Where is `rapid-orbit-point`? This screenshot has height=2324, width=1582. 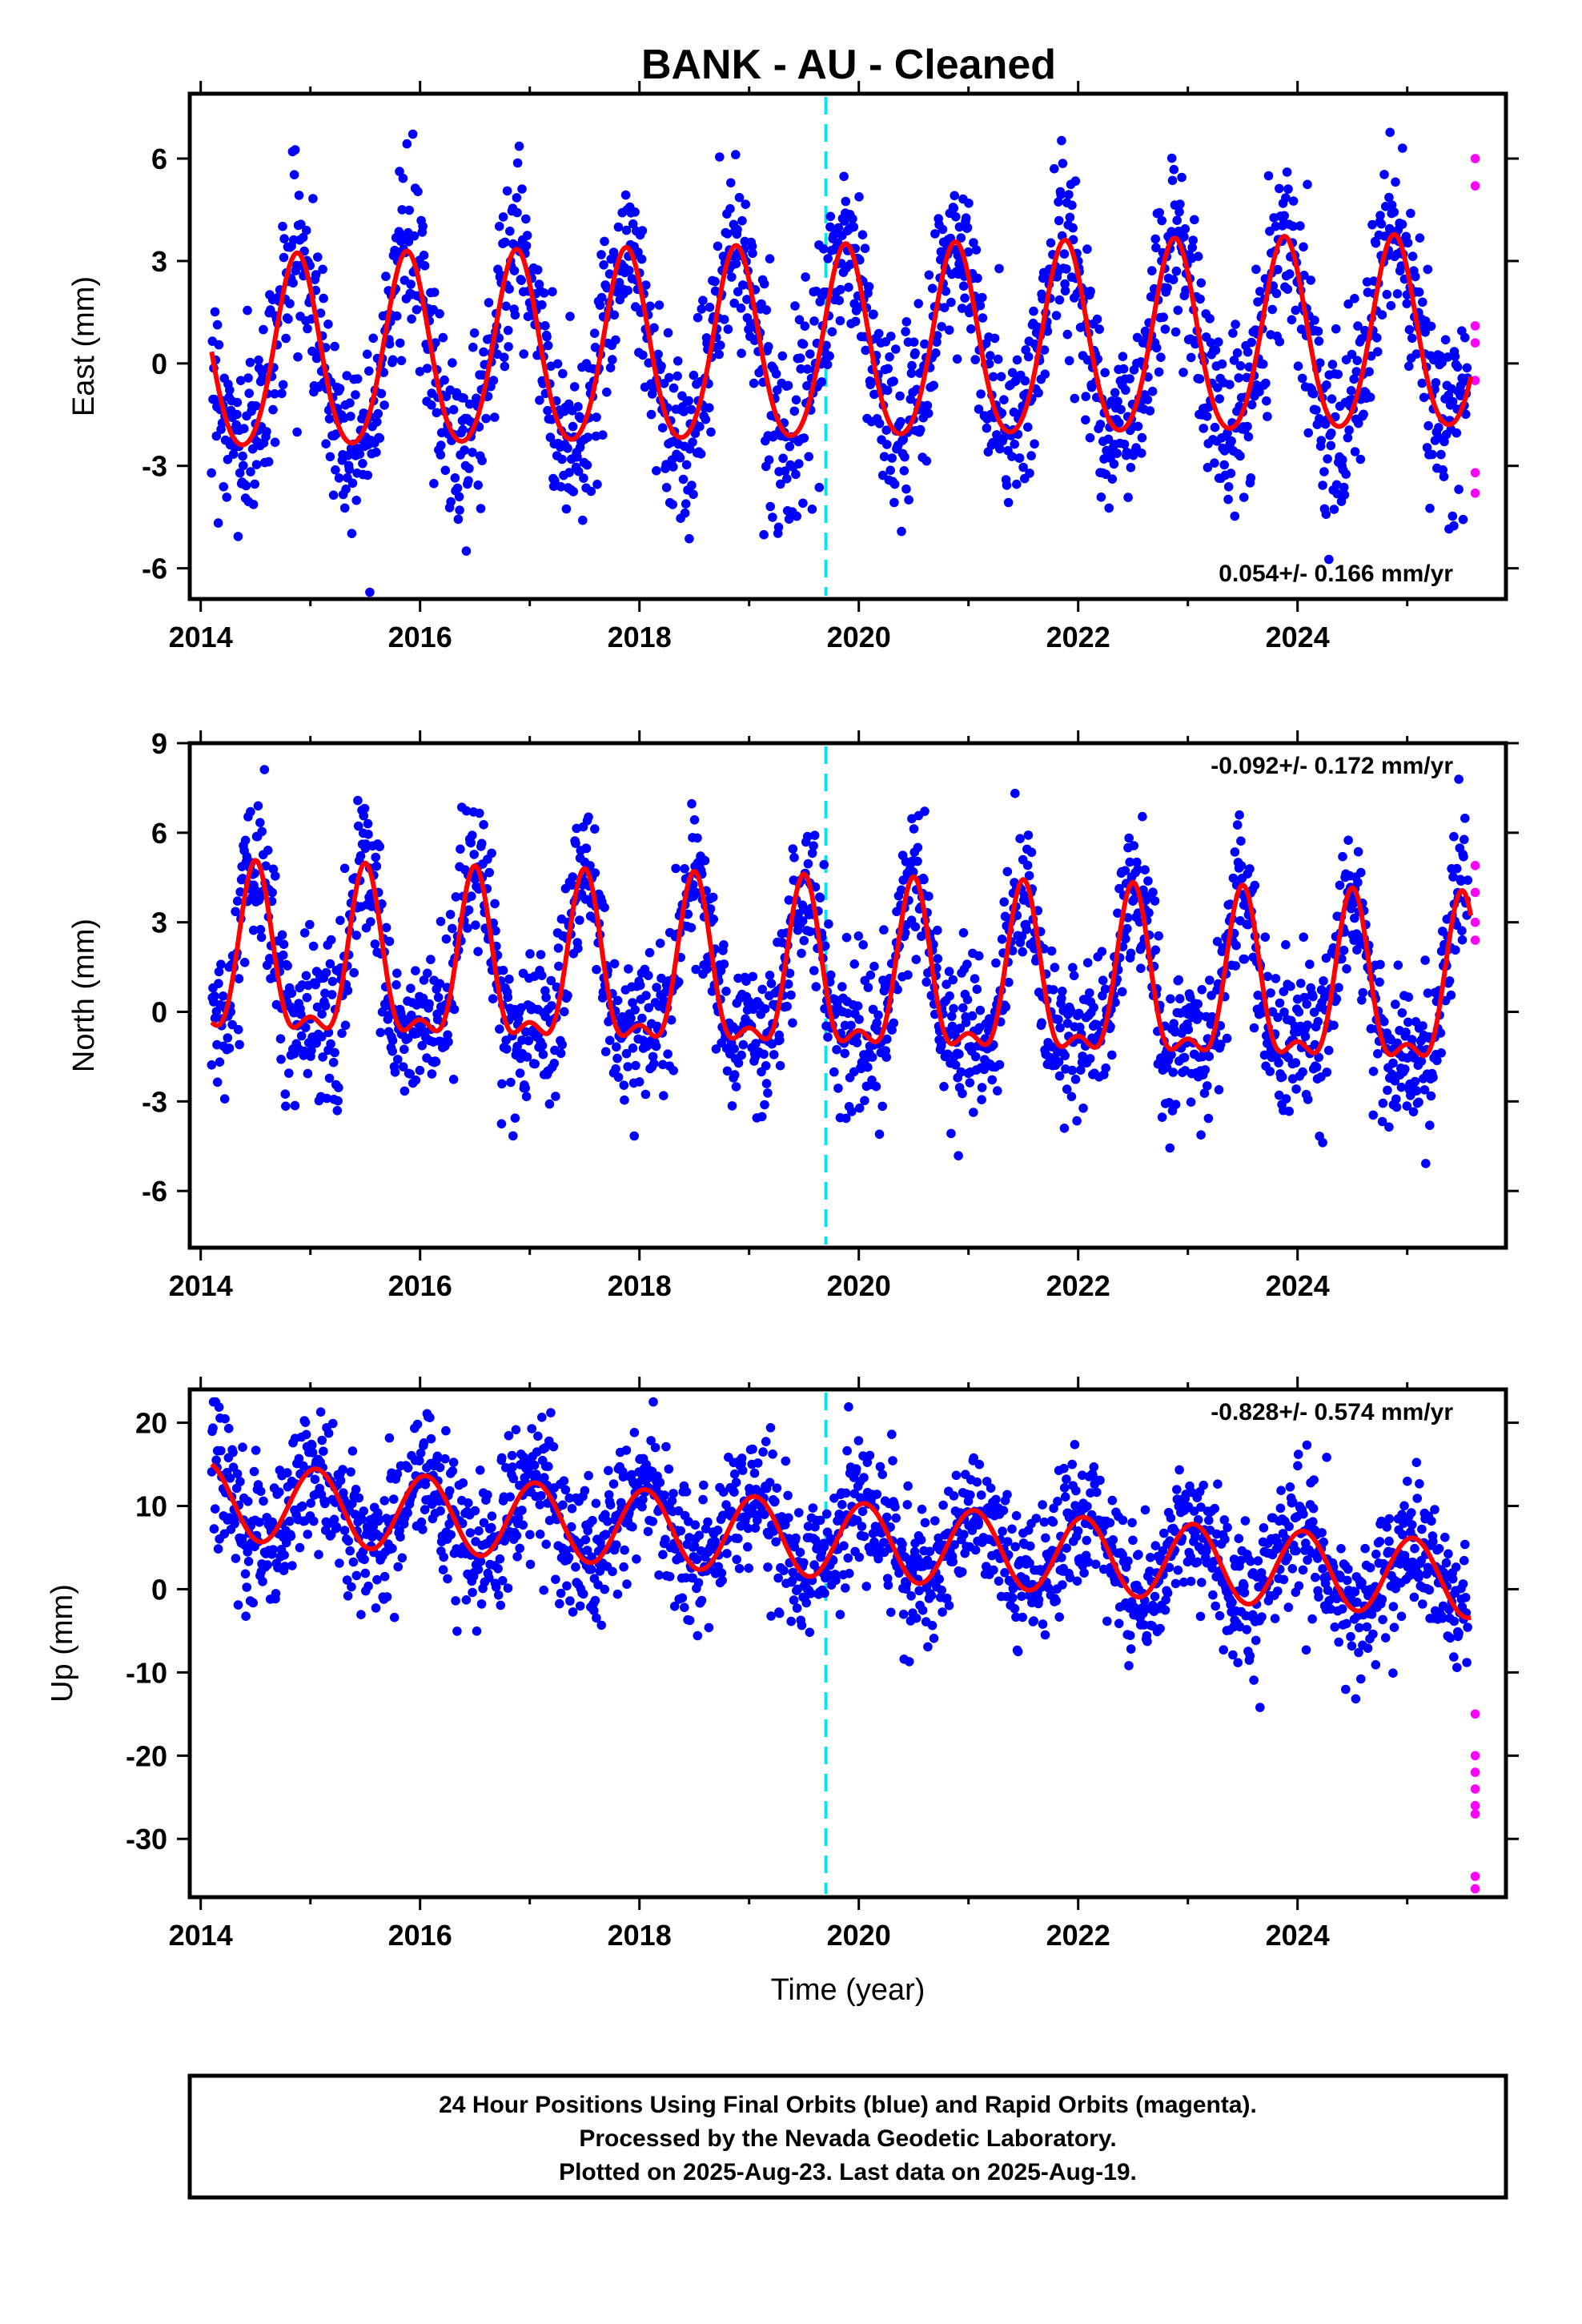
rapid-orbit-point is located at coordinates (1475, 893).